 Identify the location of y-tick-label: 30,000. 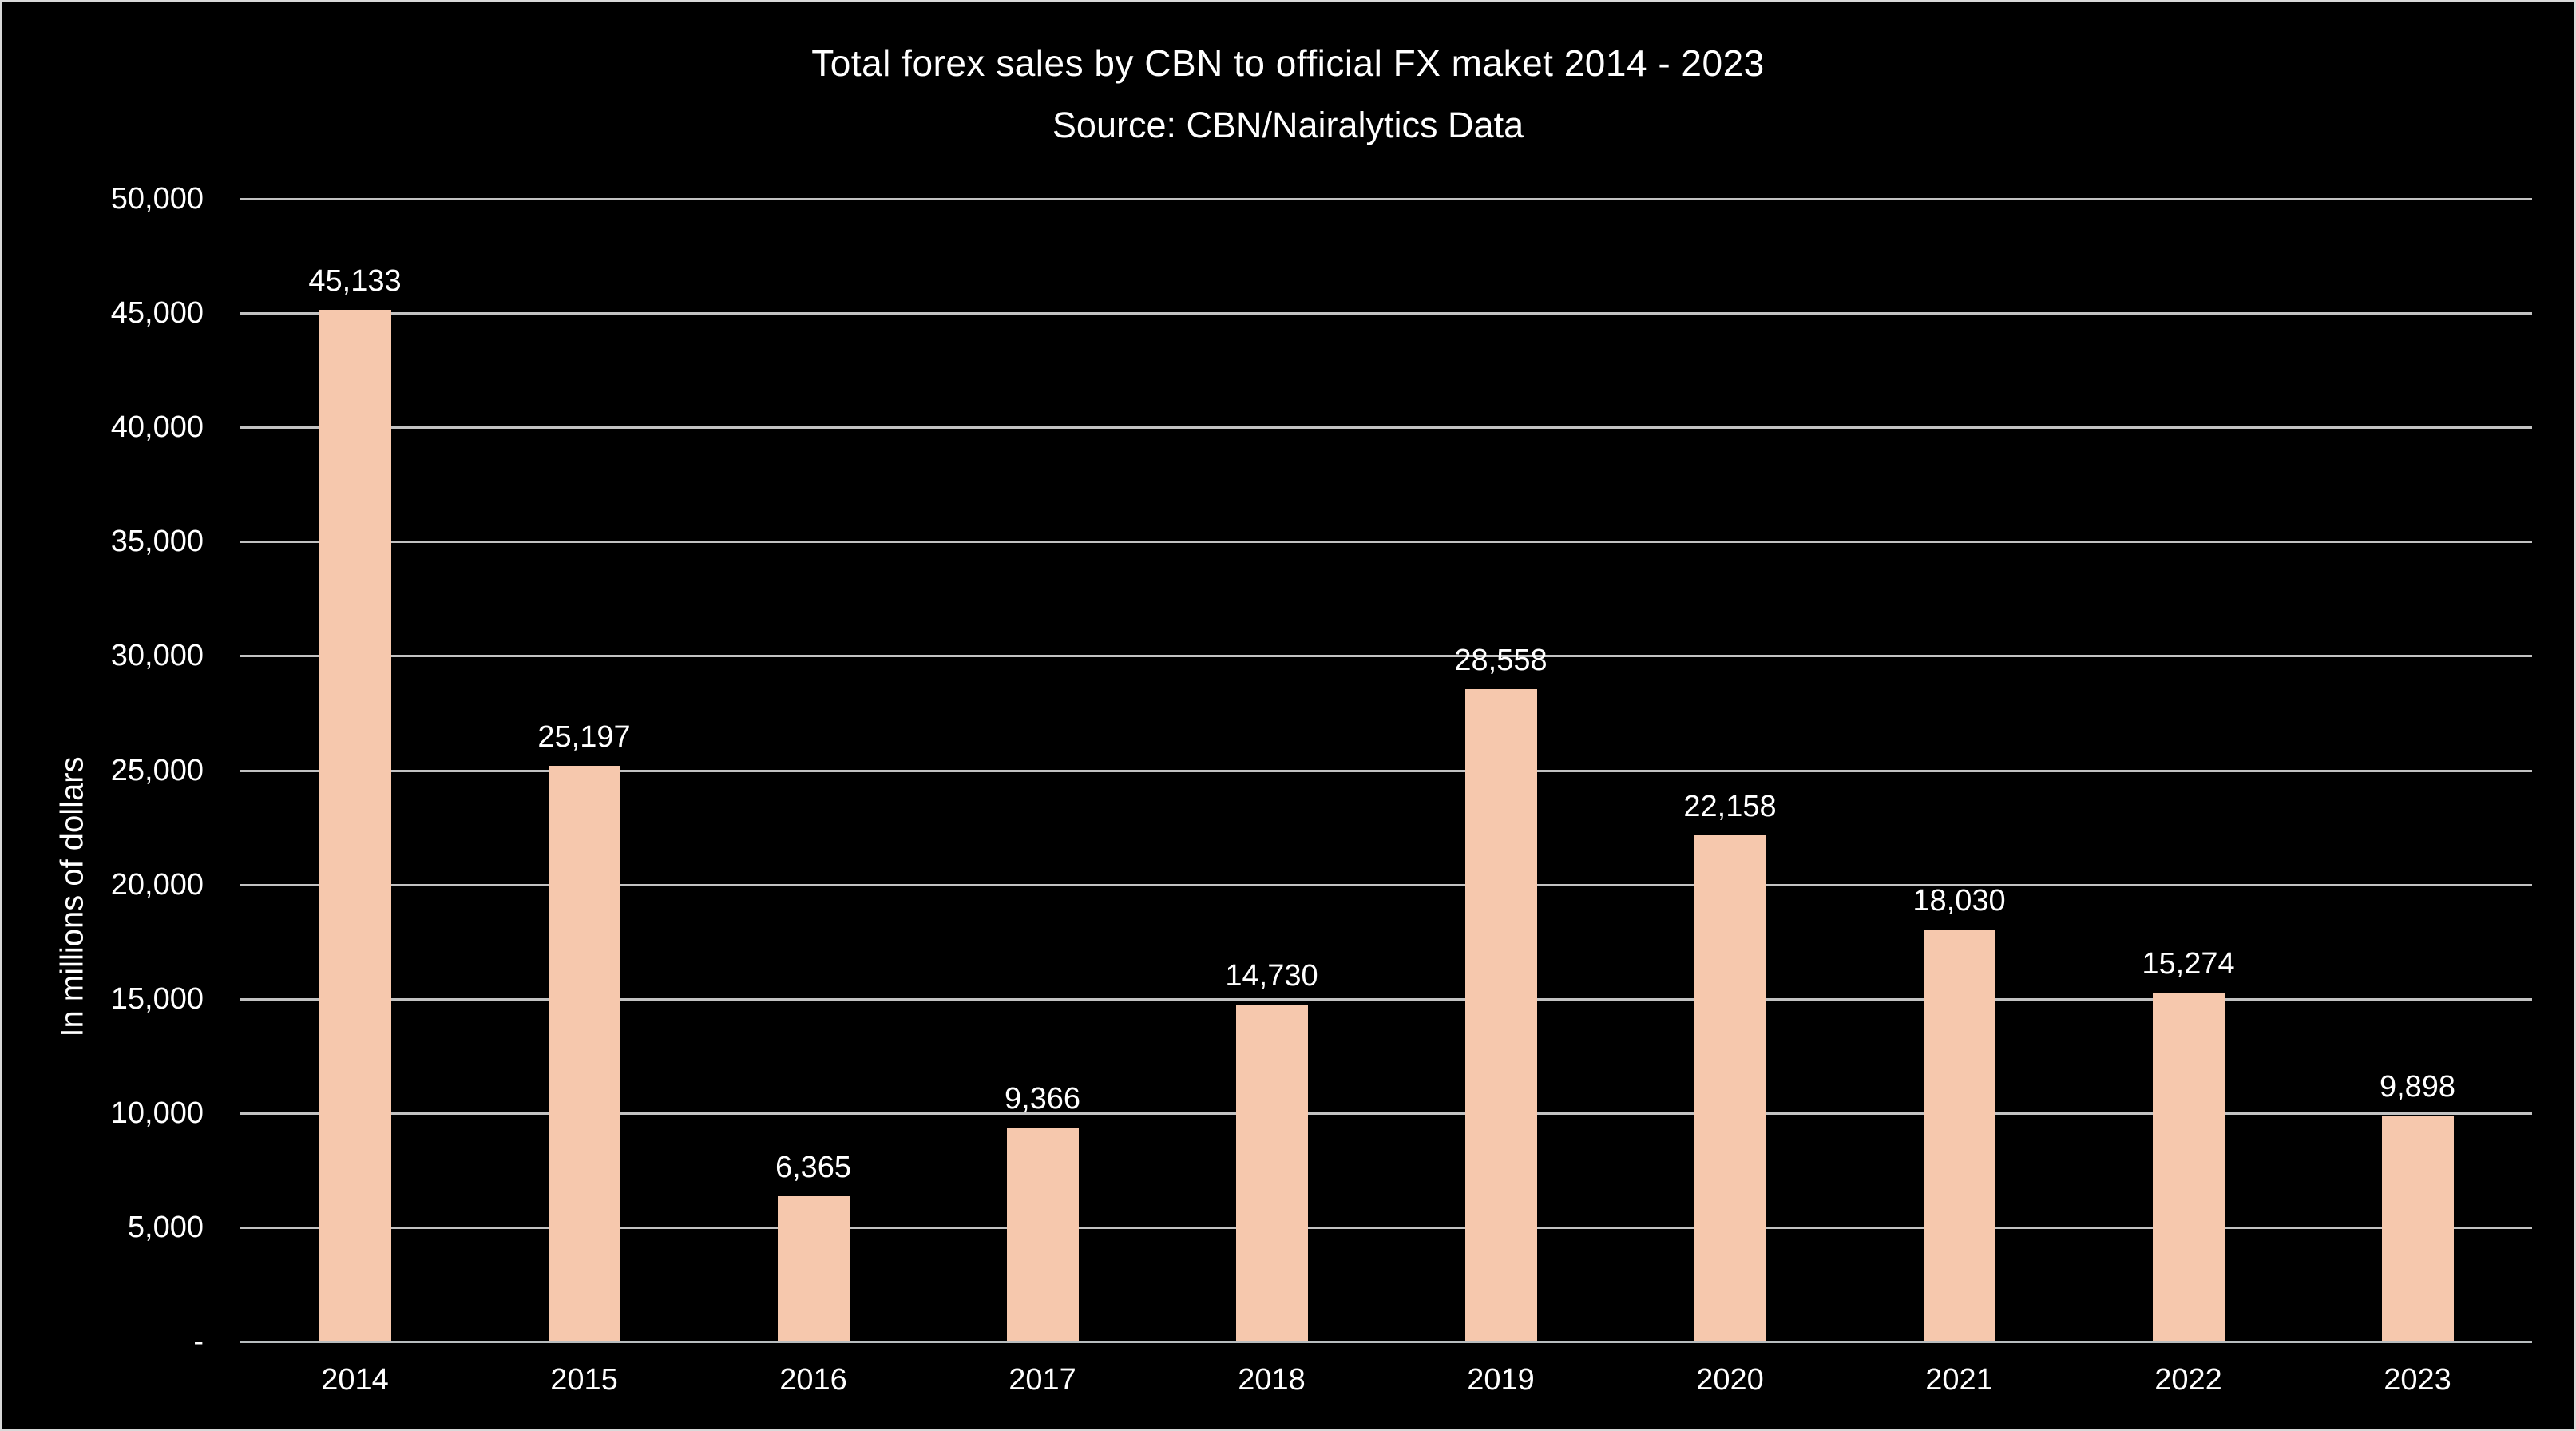
(157, 656).